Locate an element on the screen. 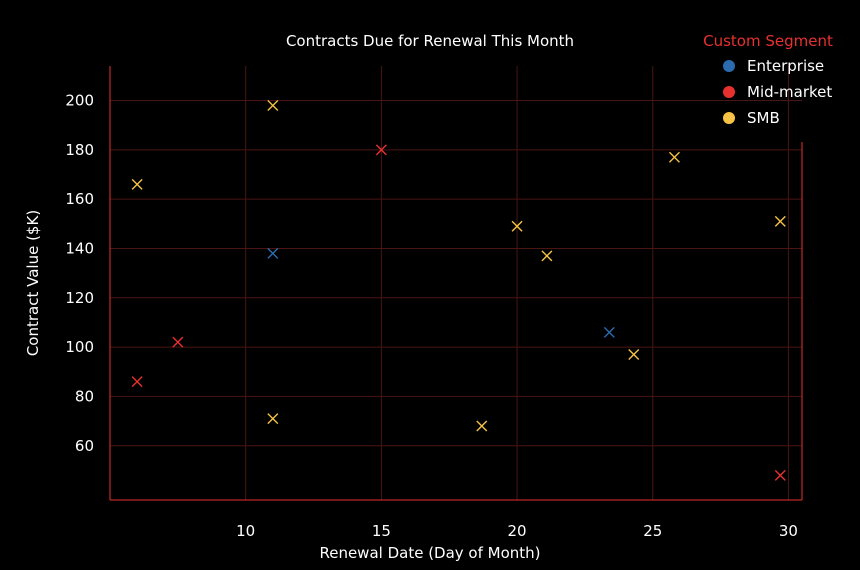 Image resolution: width=860 pixels, height=570 pixels. y-tick-labels: 60 80 100 120 140 160 180 200 is located at coordinates (79, 273).